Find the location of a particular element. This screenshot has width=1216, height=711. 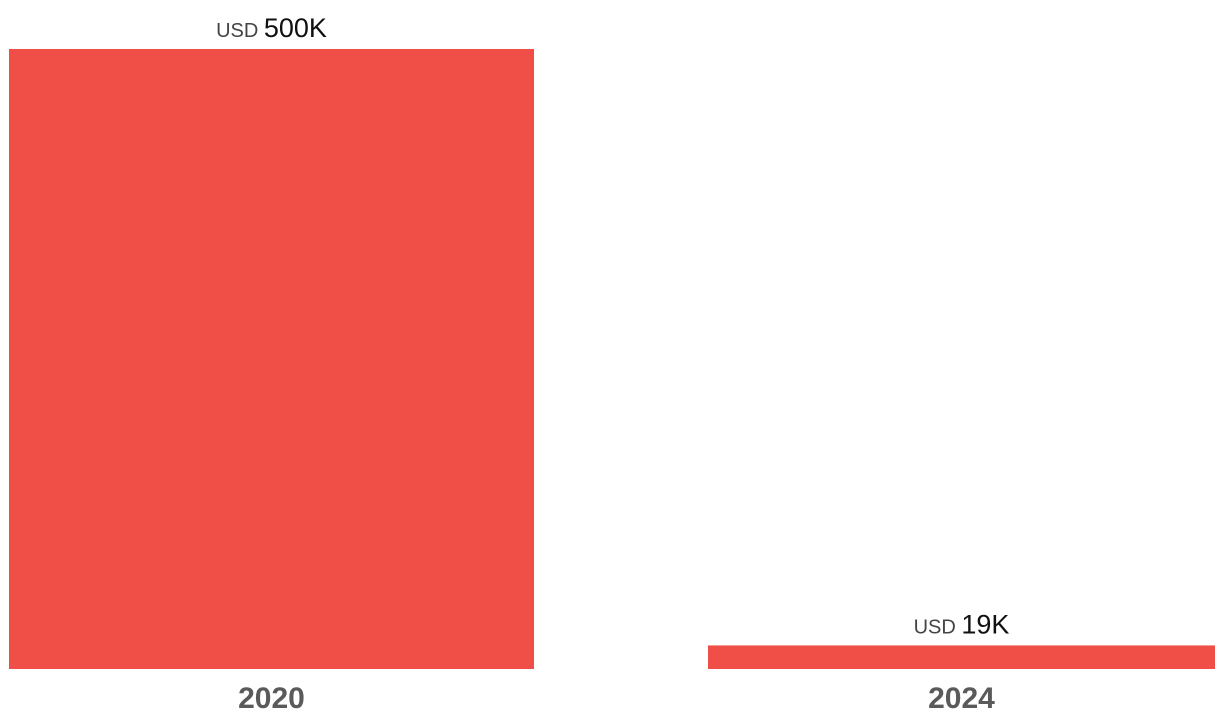

value-label-amount: 19K is located at coordinates (985, 624).